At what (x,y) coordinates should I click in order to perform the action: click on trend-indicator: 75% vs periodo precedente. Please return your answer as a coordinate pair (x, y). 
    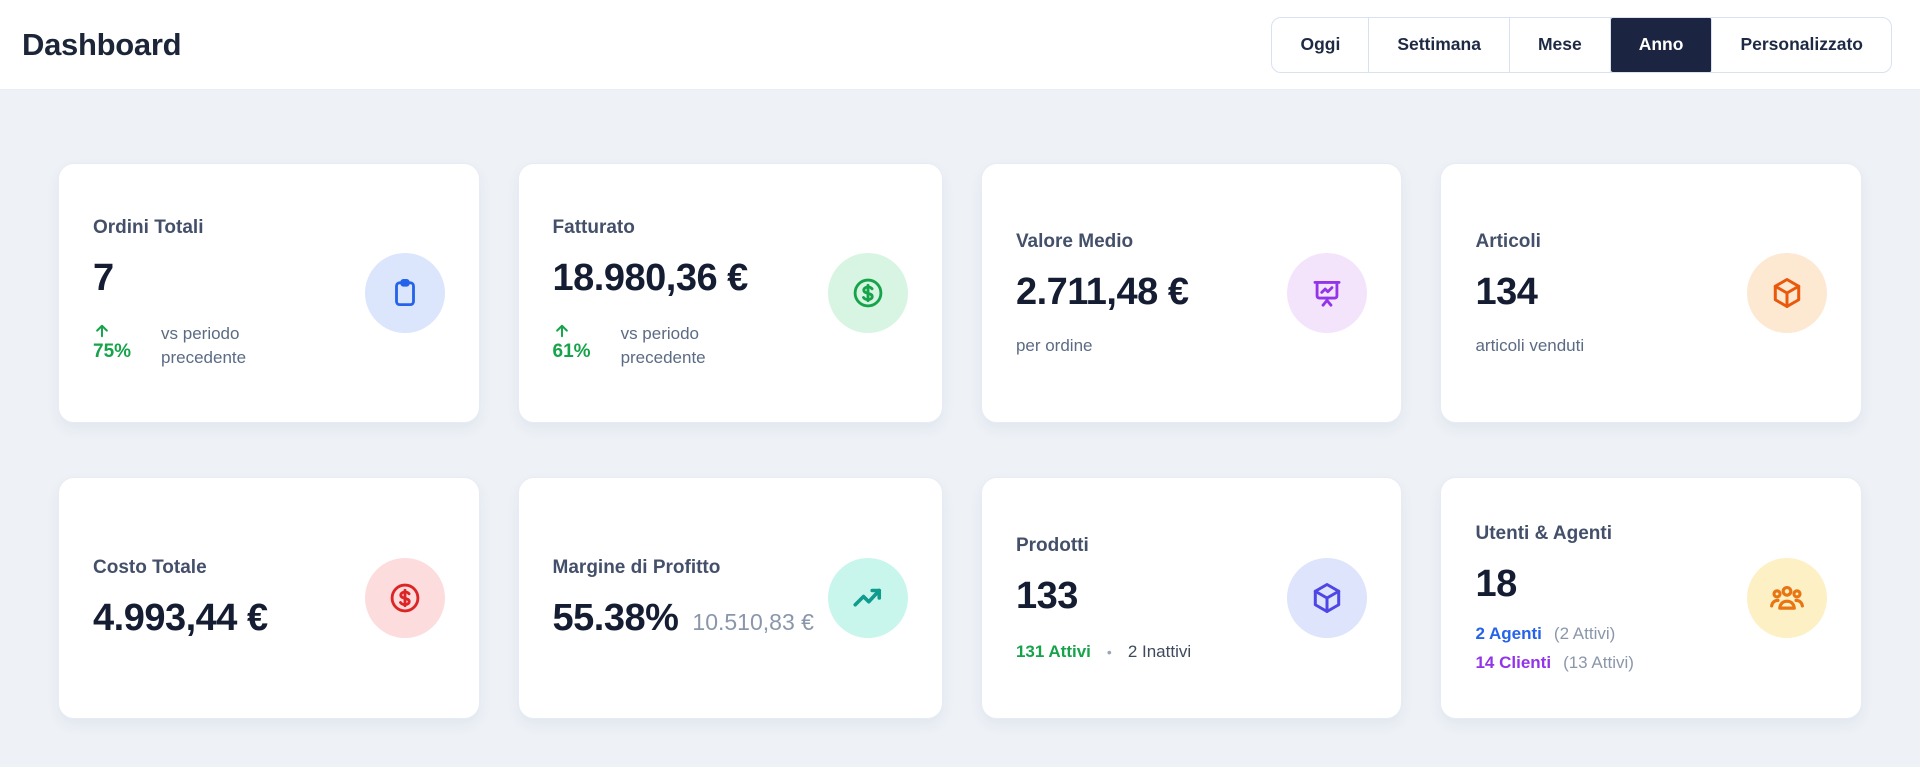
    Looking at the image, I should click on (186, 346).